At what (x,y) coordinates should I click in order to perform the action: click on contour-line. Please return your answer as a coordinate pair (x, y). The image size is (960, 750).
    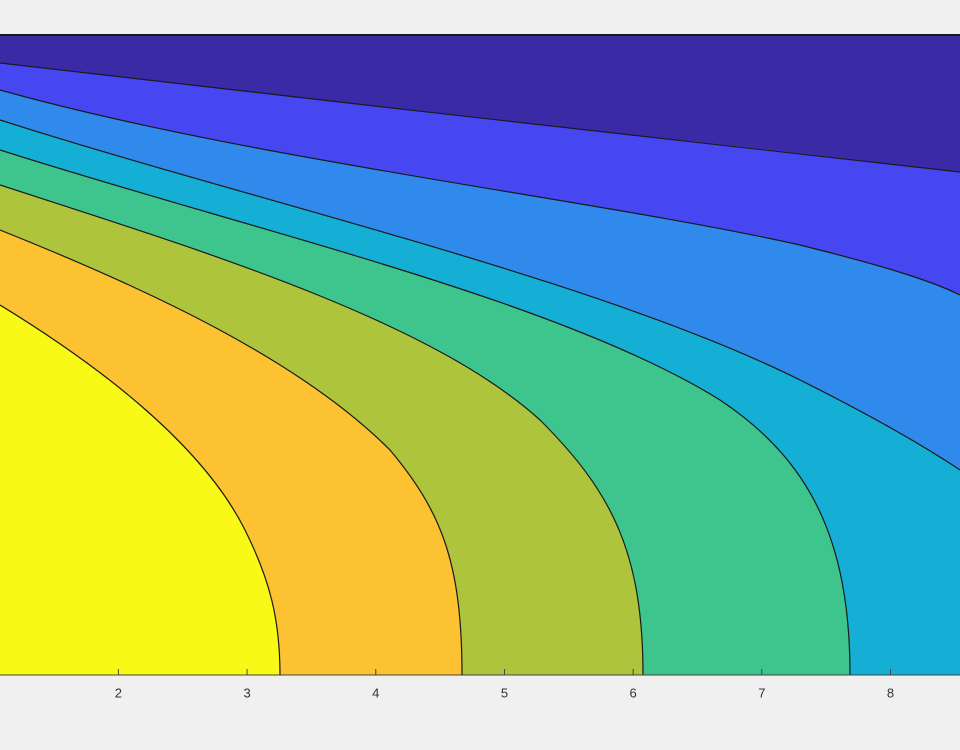
    Looking at the image, I should click on (140, 490).